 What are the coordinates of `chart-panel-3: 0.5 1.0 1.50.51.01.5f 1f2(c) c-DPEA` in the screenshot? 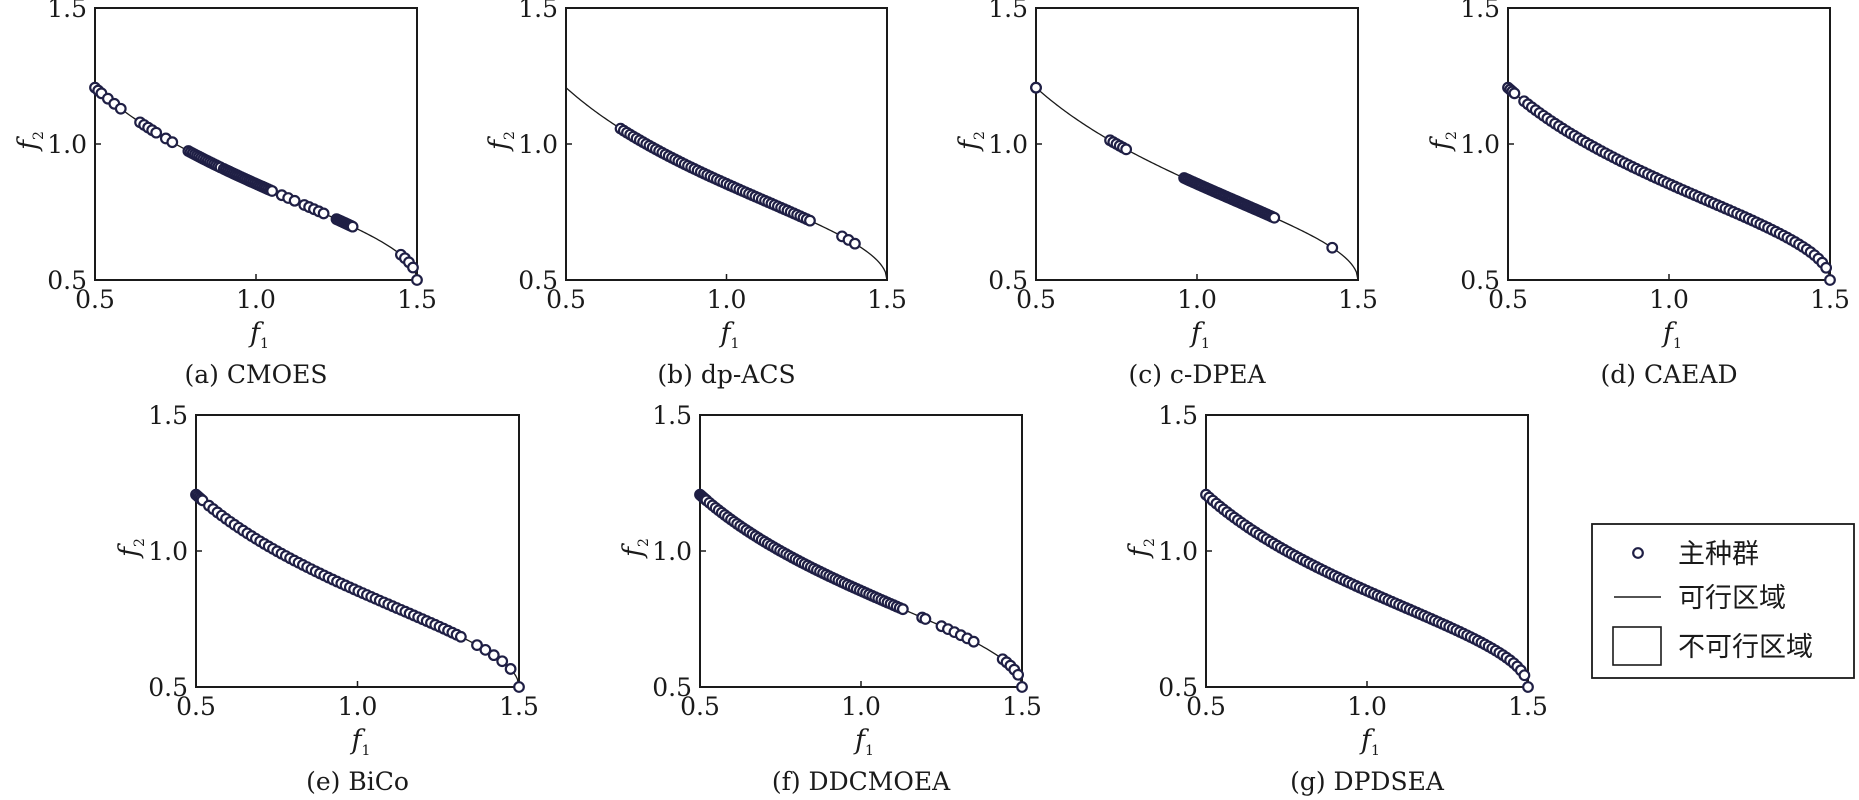 It's located at (1166, 194).